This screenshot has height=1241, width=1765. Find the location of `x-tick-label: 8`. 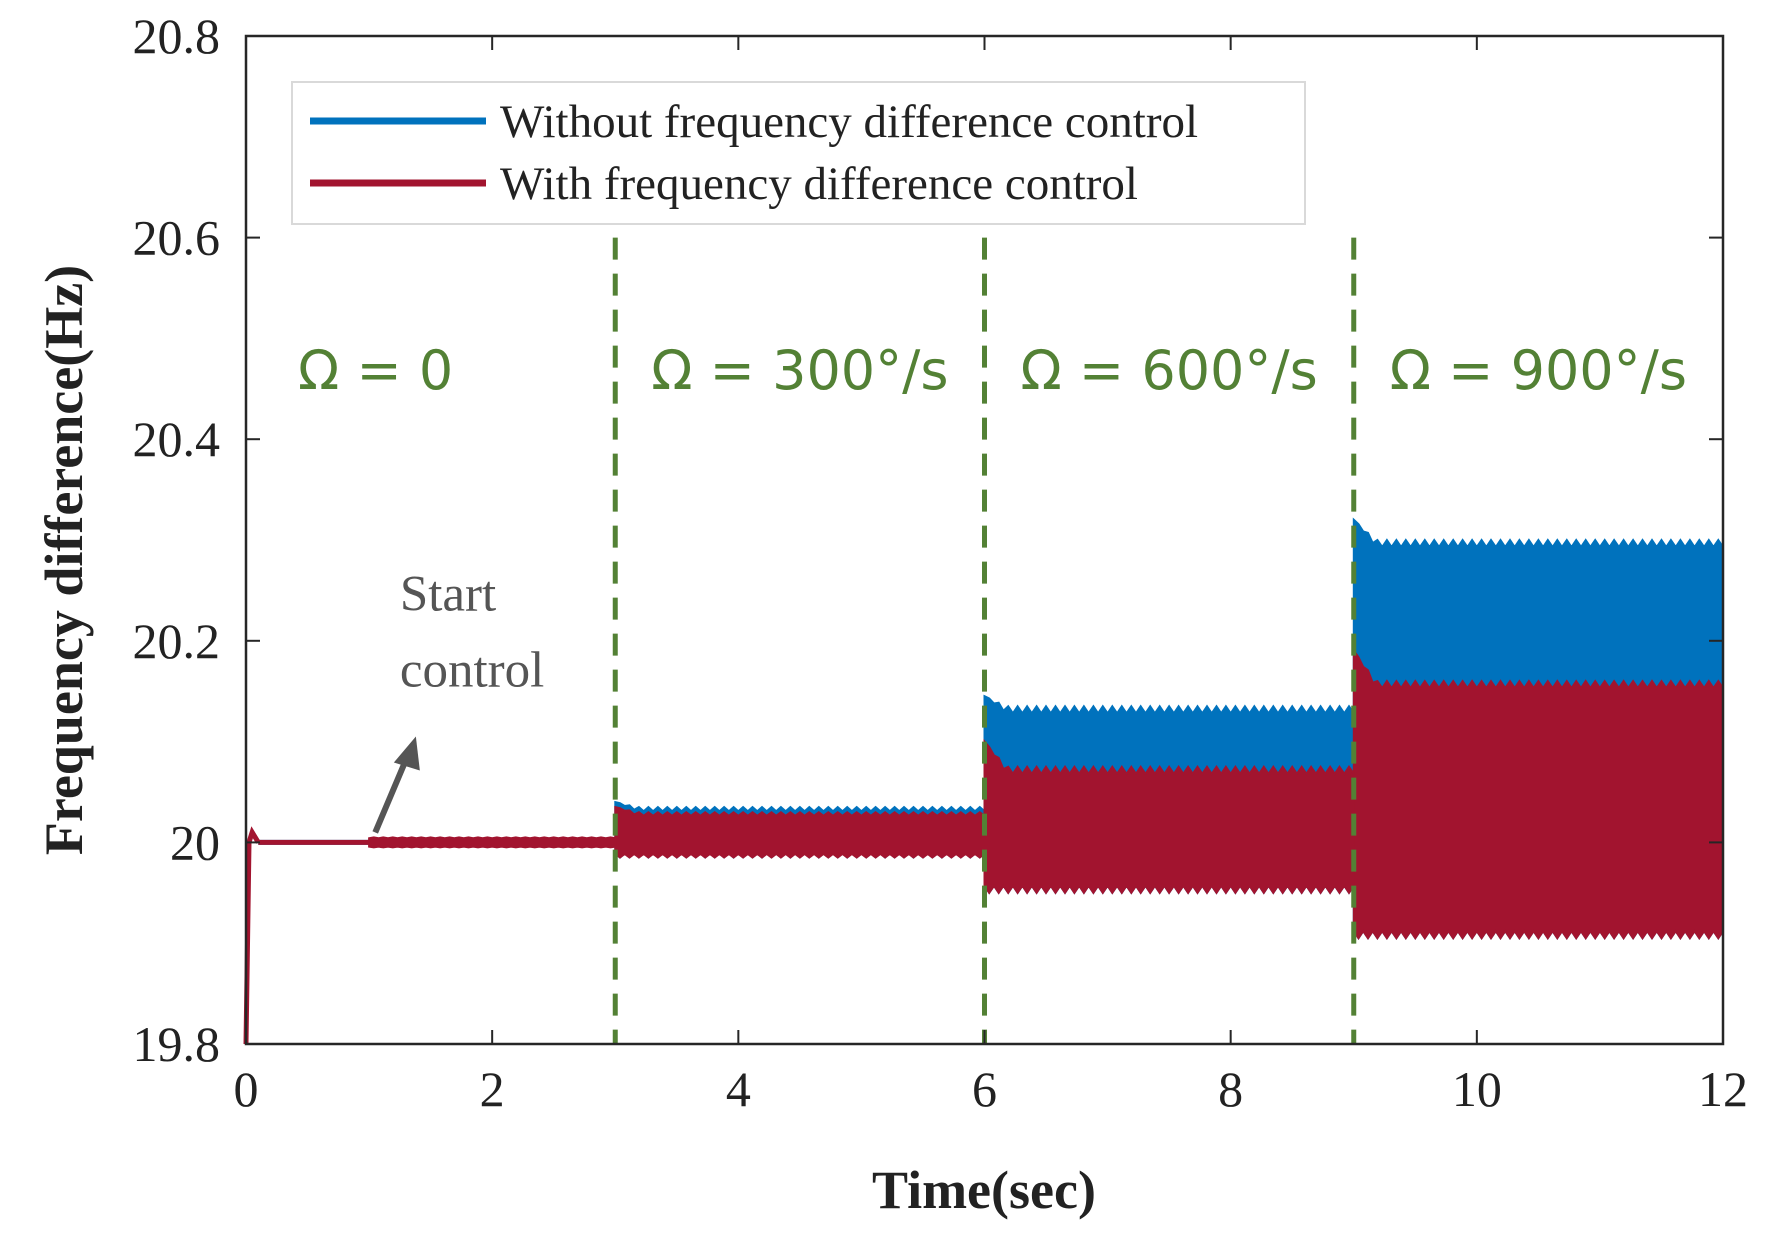

x-tick-label: 8 is located at coordinates (1230, 1089).